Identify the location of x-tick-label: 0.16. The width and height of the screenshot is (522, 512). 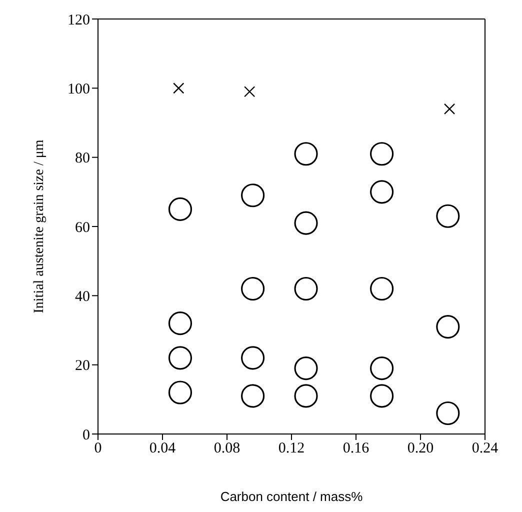
(356, 448).